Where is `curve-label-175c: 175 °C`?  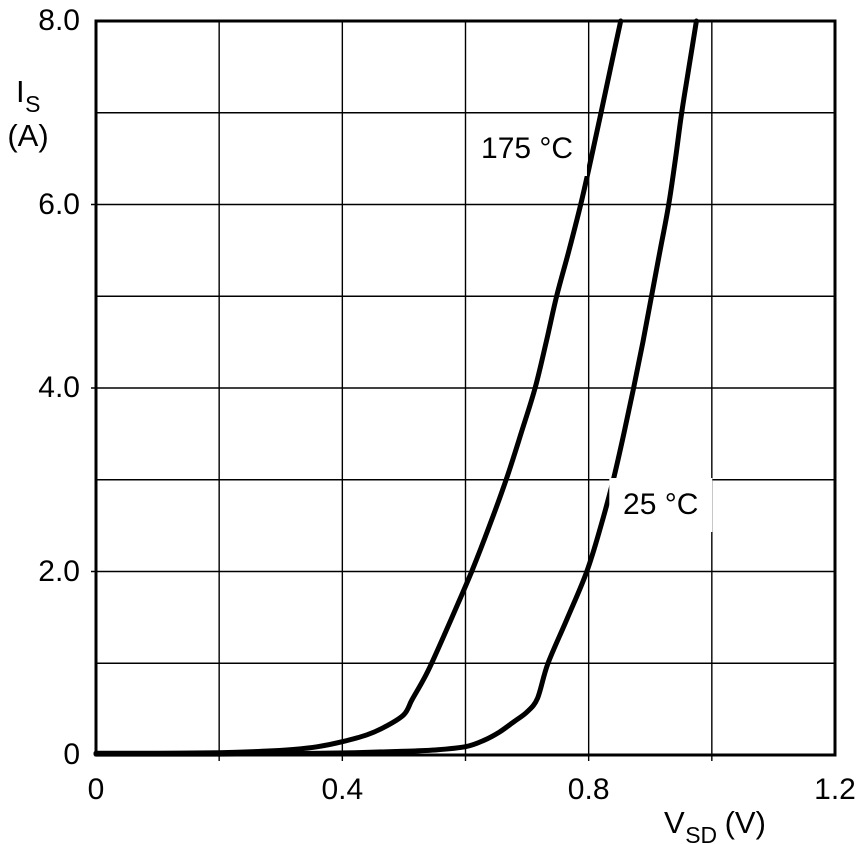 curve-label-175c: 175 °C is located at coordinates (527, 149).